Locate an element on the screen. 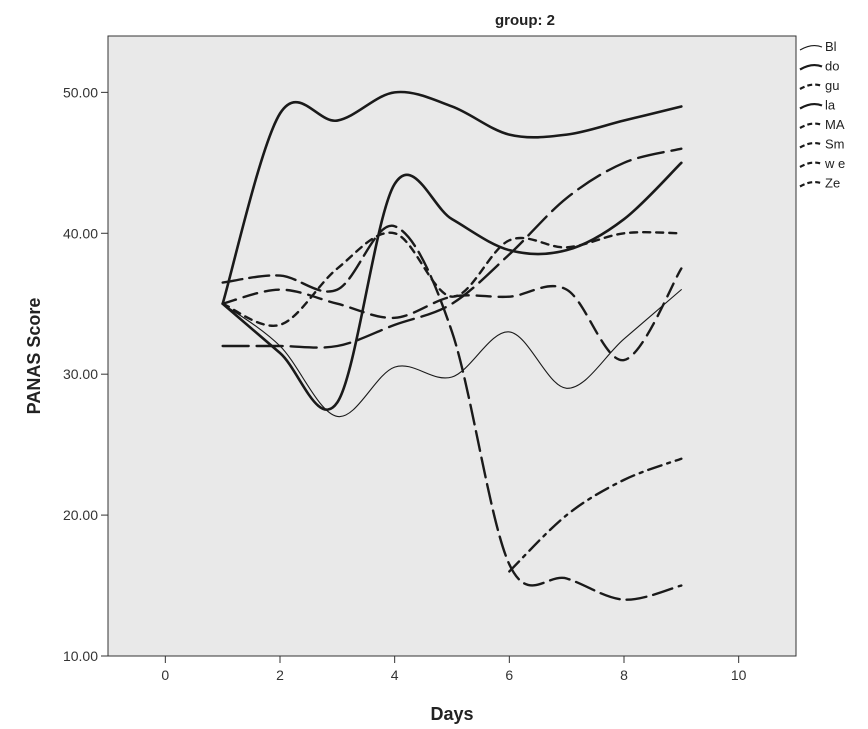  legend-label: do is located at coordinates (832, 66).